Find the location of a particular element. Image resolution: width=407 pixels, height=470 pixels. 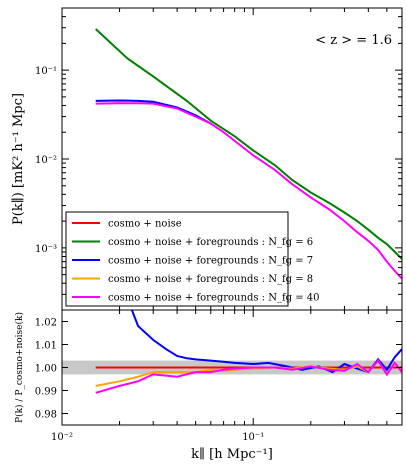

legend-box is located at coordinates (177, 259).